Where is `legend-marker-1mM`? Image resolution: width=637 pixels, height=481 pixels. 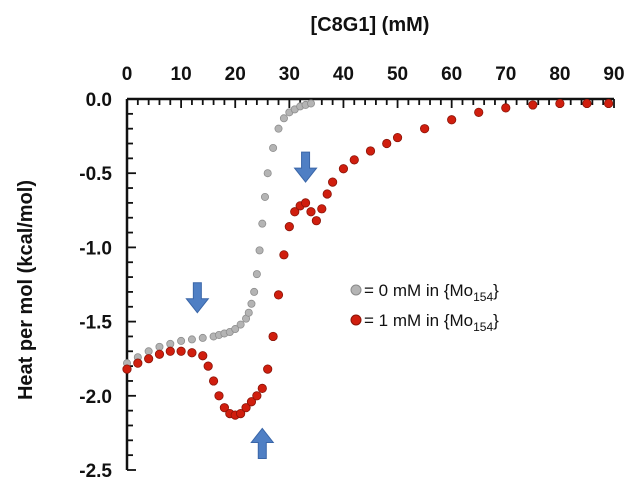
legend-marker-1mM is located at coordinates (356, 320).